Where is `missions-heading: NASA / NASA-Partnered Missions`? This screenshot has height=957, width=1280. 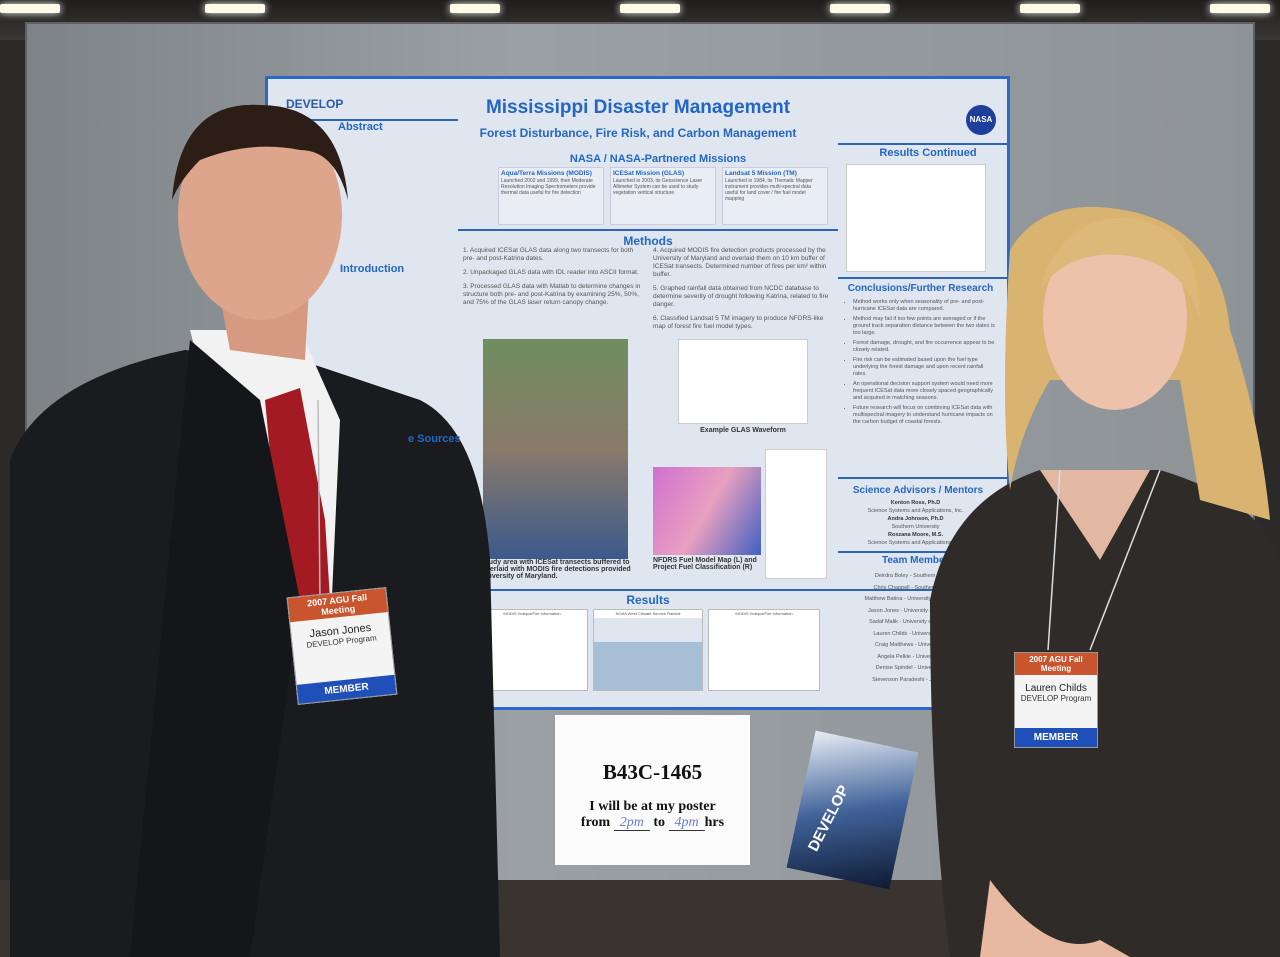
missions-heading: NASA / NASA-Partnered Missions is located at coordinates (658, 159).